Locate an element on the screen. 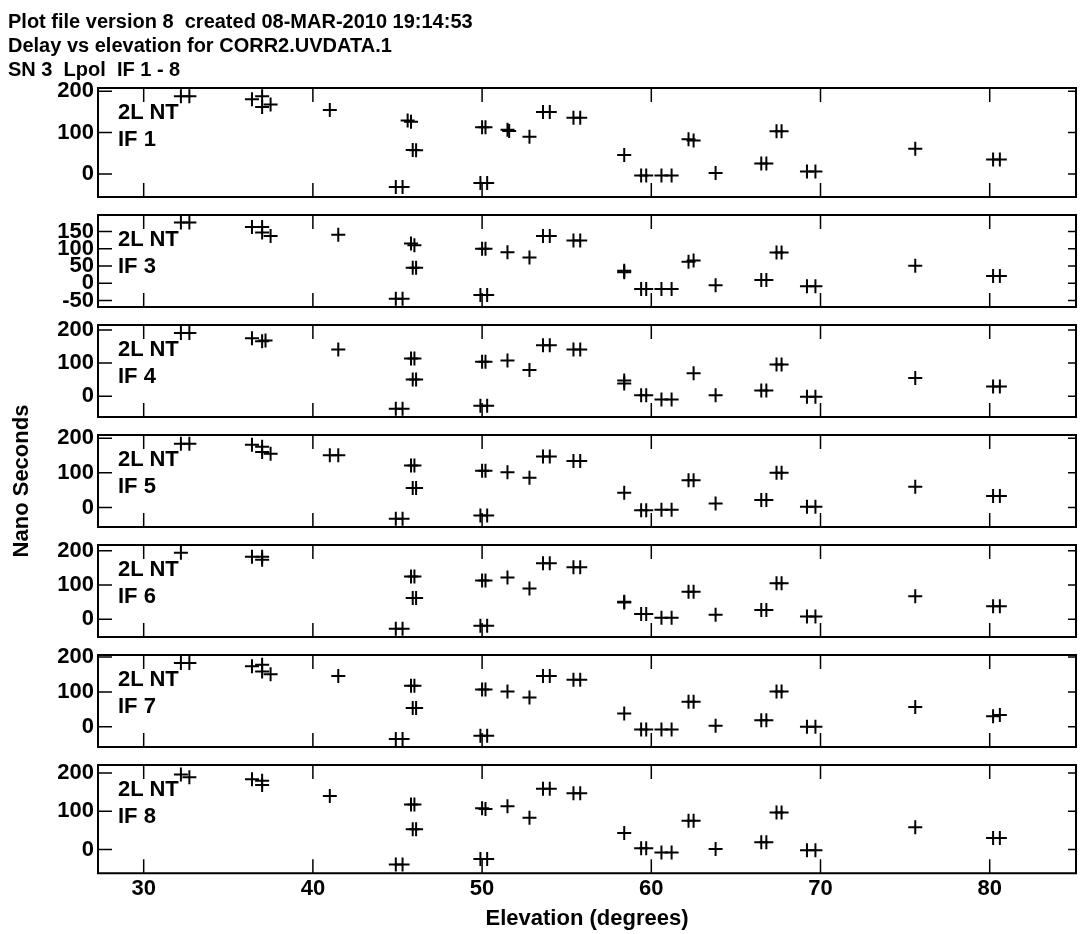 The image size is (1085, 934). annotation: IF 5 is located at coordinates (137, 486).